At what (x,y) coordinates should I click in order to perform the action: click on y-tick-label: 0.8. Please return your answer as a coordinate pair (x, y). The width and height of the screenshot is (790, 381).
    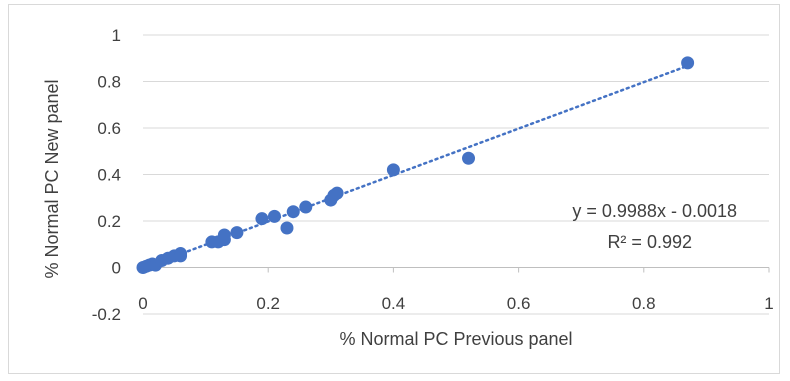
    Looking at the image, I should click on (109, 82).